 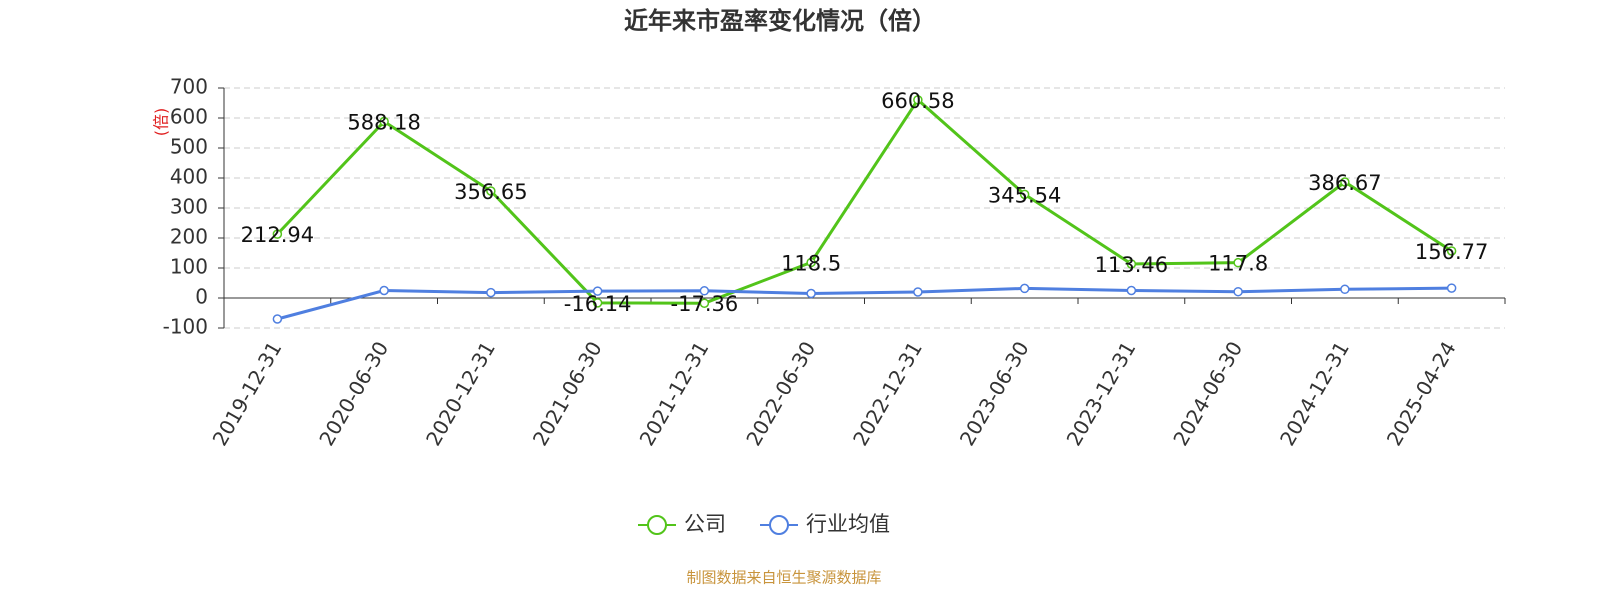 I want to click on data-label: 156.77, so click(x=1451, y=252).